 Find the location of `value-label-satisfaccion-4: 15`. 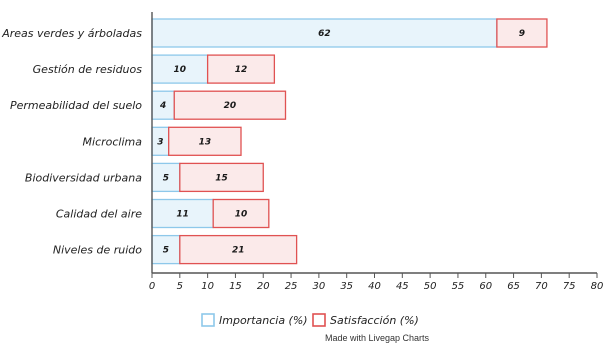

value-label-satisfaccion-4: 15 is located at coordinates (221, 178).